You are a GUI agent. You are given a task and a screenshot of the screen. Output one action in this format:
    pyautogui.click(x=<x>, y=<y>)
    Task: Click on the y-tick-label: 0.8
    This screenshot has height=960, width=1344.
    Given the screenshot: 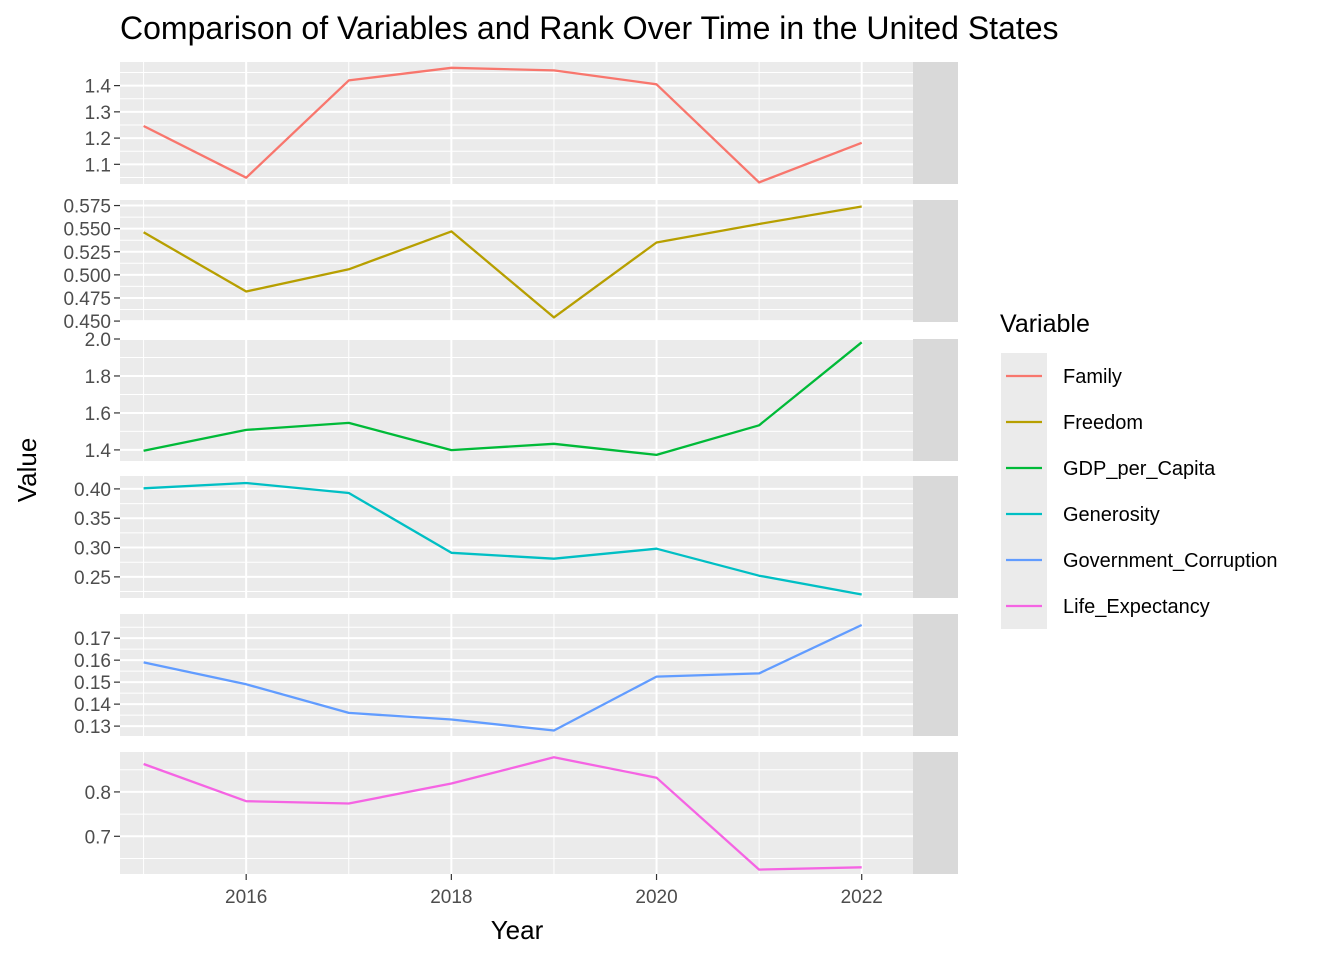 What is the action you would take?
    pyautogui.click(x=98, y=793)
    